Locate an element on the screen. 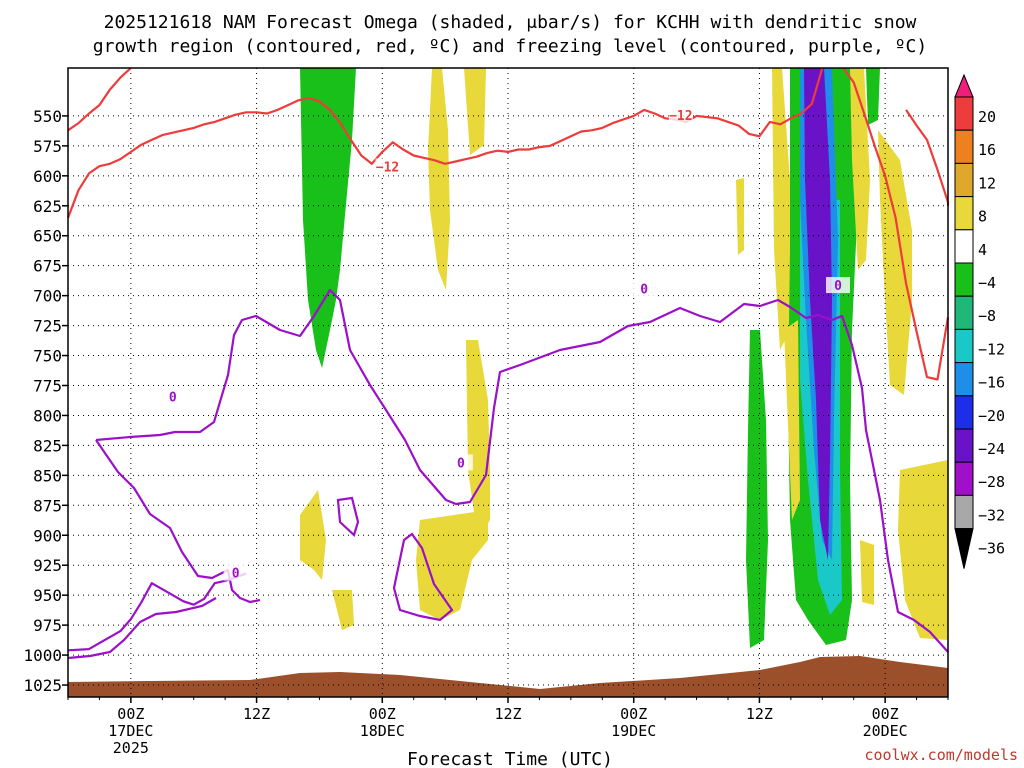  credit-text: coolwx.com/models is located at coordinates (941, 755).